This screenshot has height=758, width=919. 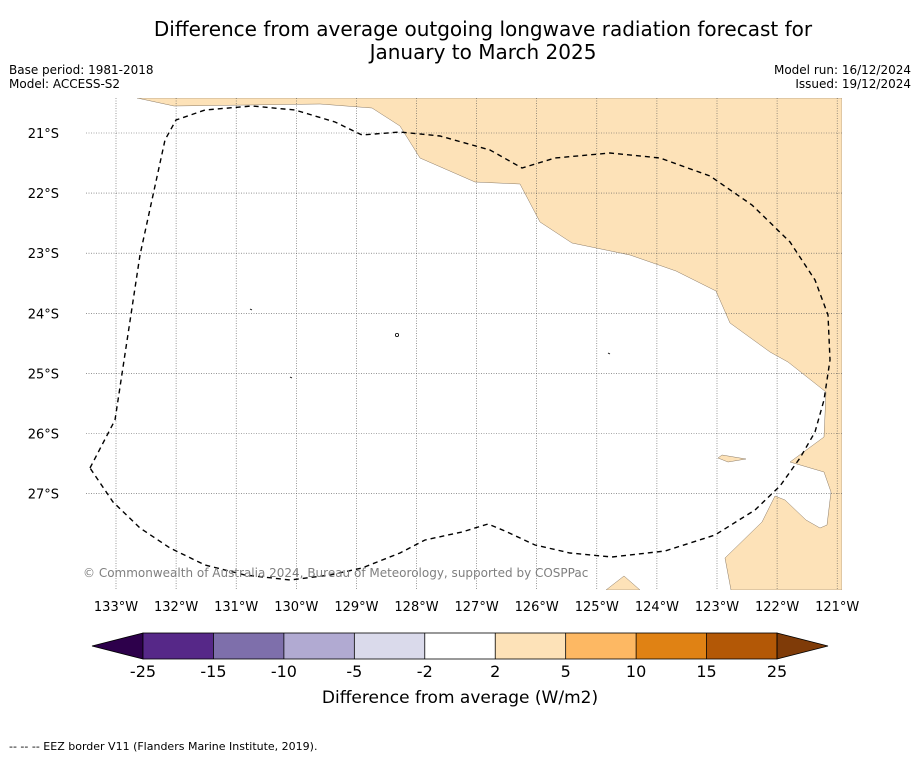 I want to click on lon-label: 126°W, so click(x=537, y=607).